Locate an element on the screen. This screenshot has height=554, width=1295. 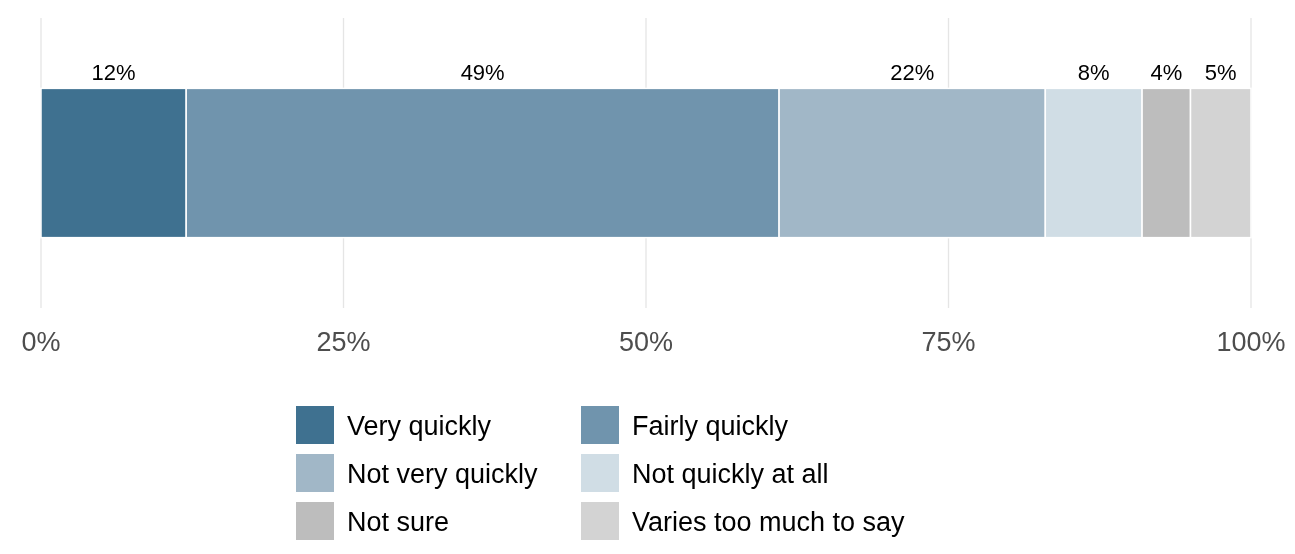
legend-label: Not very quickly is located at coordinates (443, 474).